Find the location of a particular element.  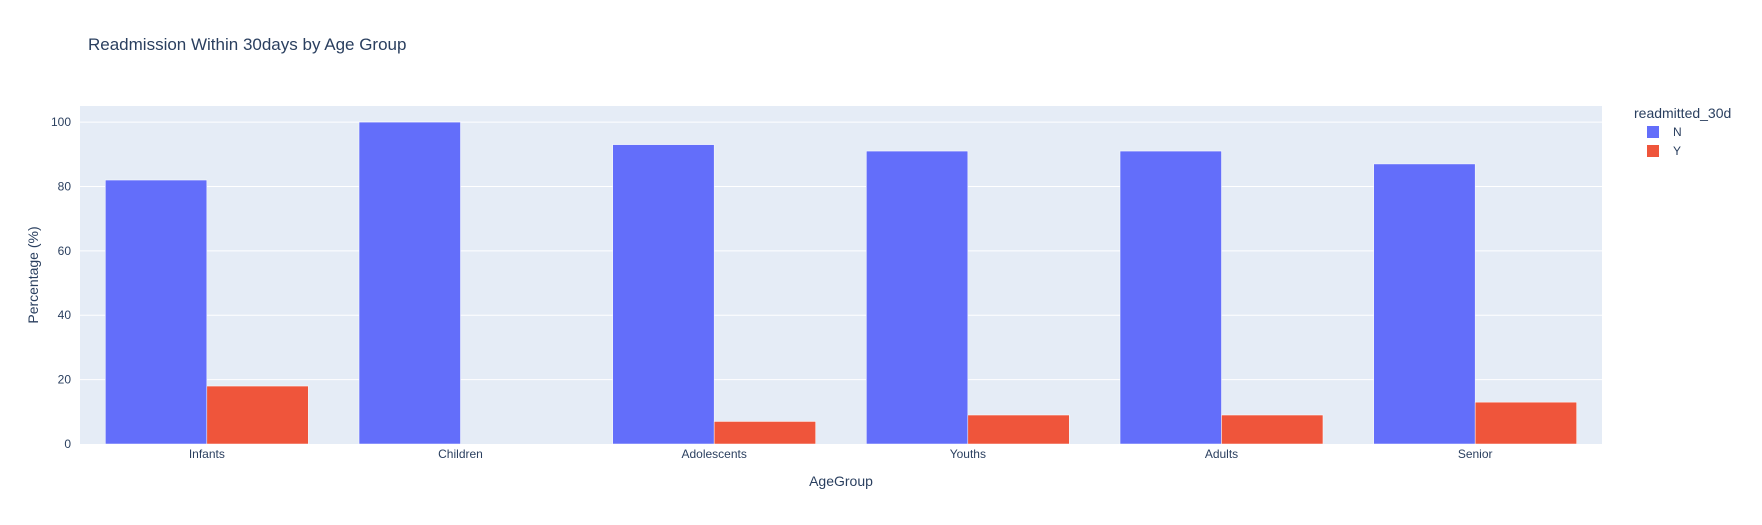

legend: readmitted_30d NY is located at coordinates (1682, 131).